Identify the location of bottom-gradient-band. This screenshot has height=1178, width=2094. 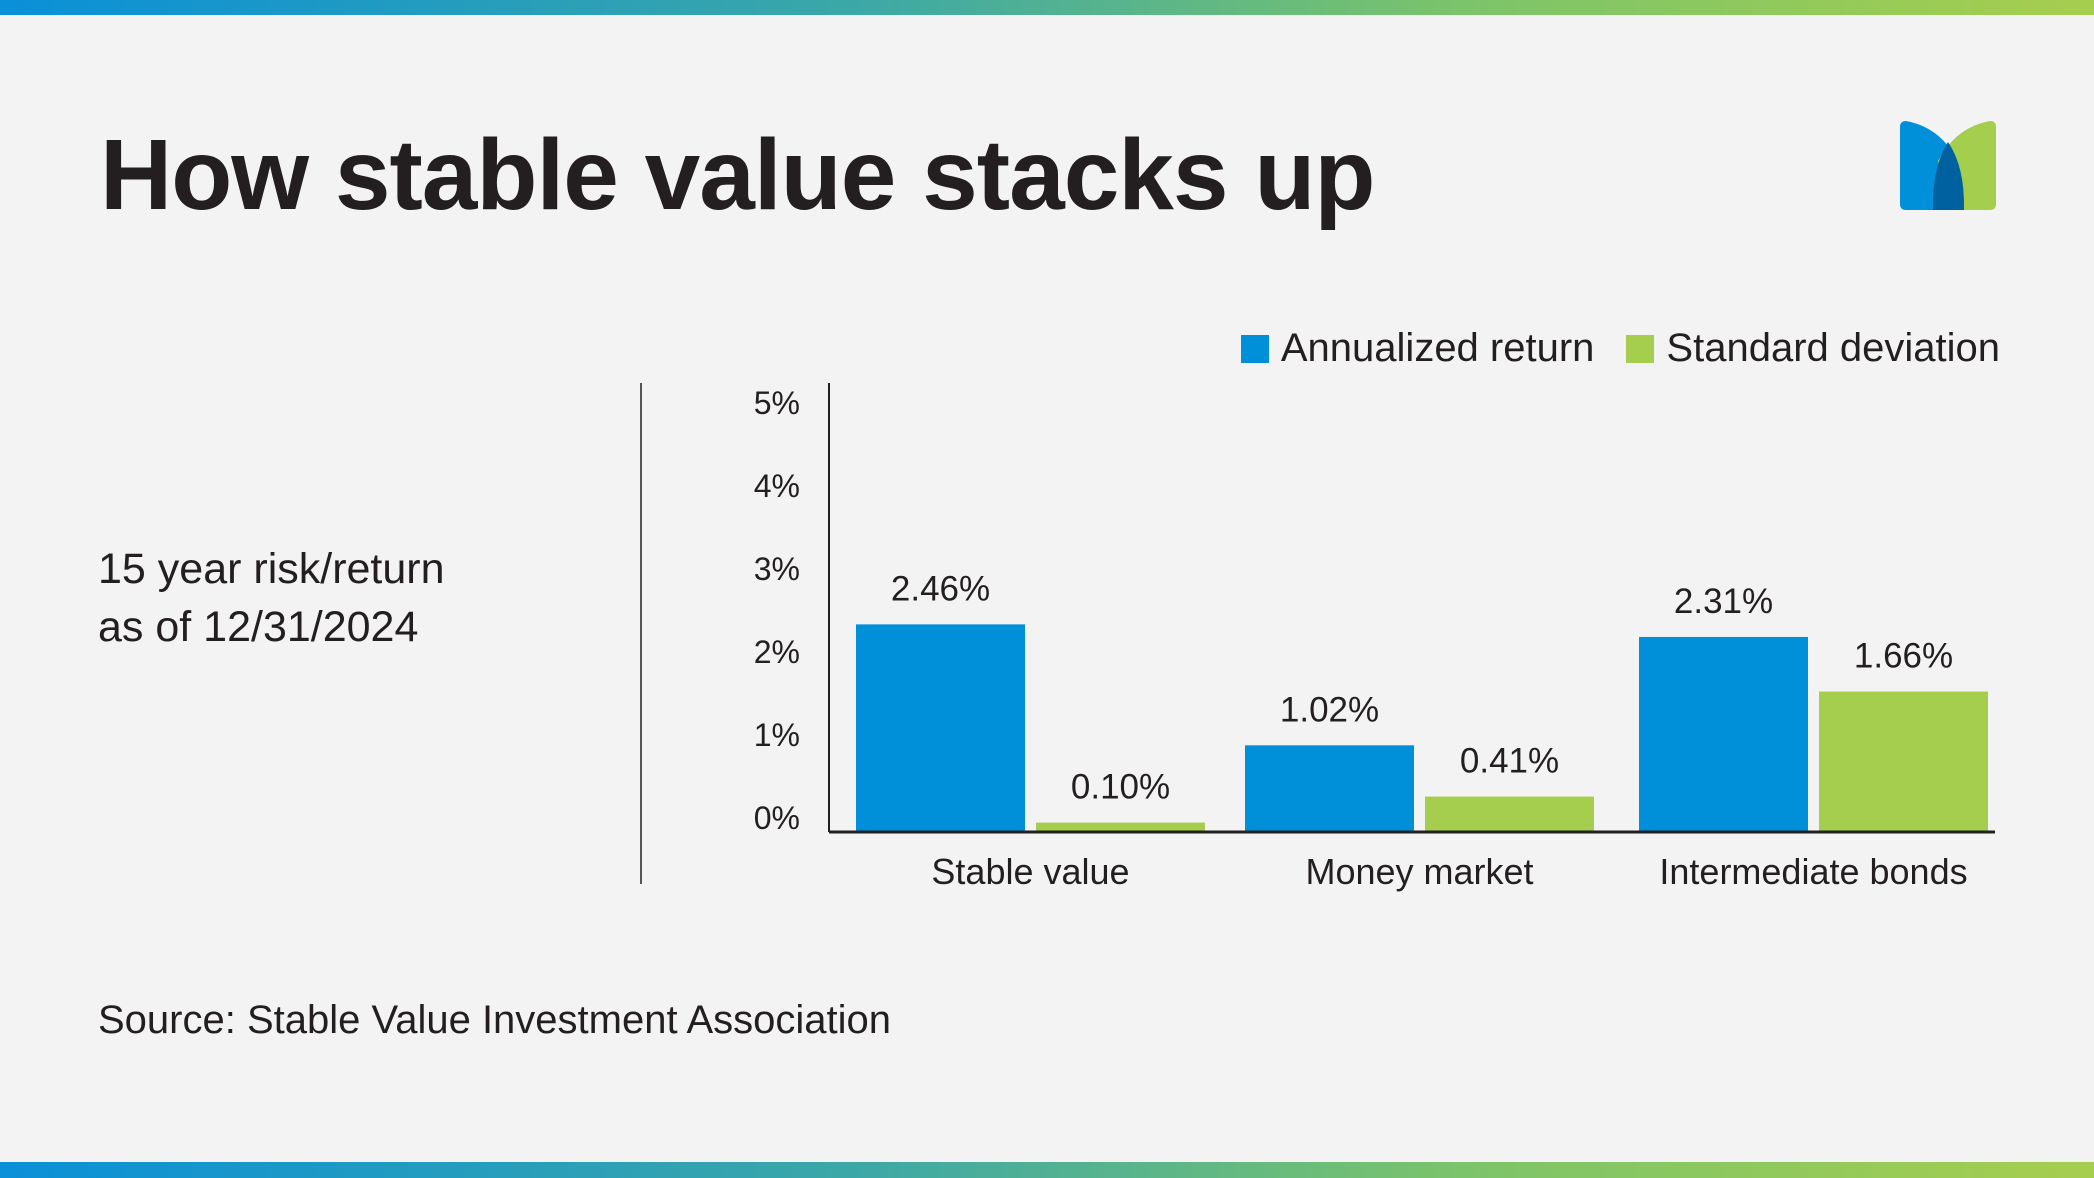
(1047, 1170).